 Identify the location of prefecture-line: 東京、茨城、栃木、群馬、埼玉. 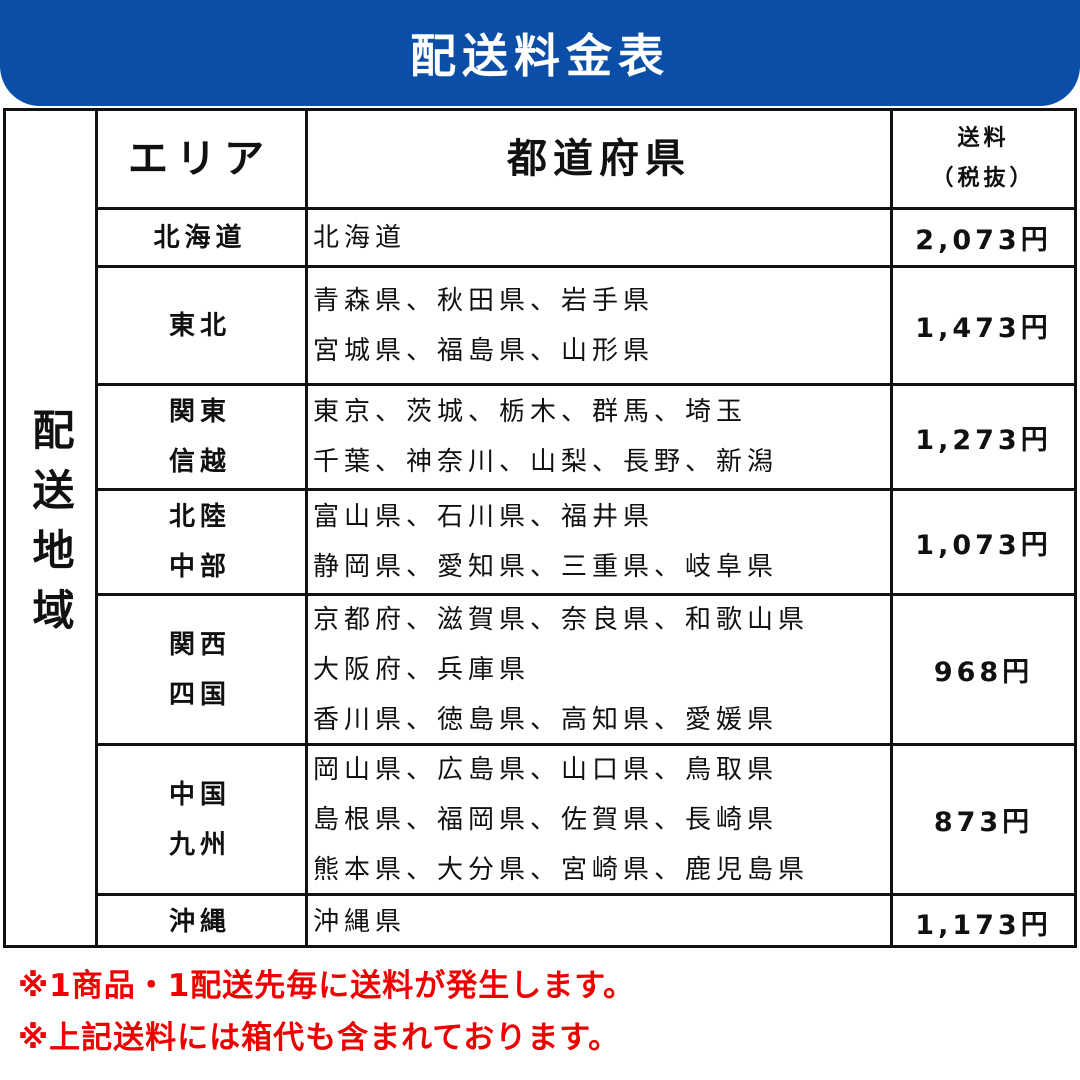
(530, 412).